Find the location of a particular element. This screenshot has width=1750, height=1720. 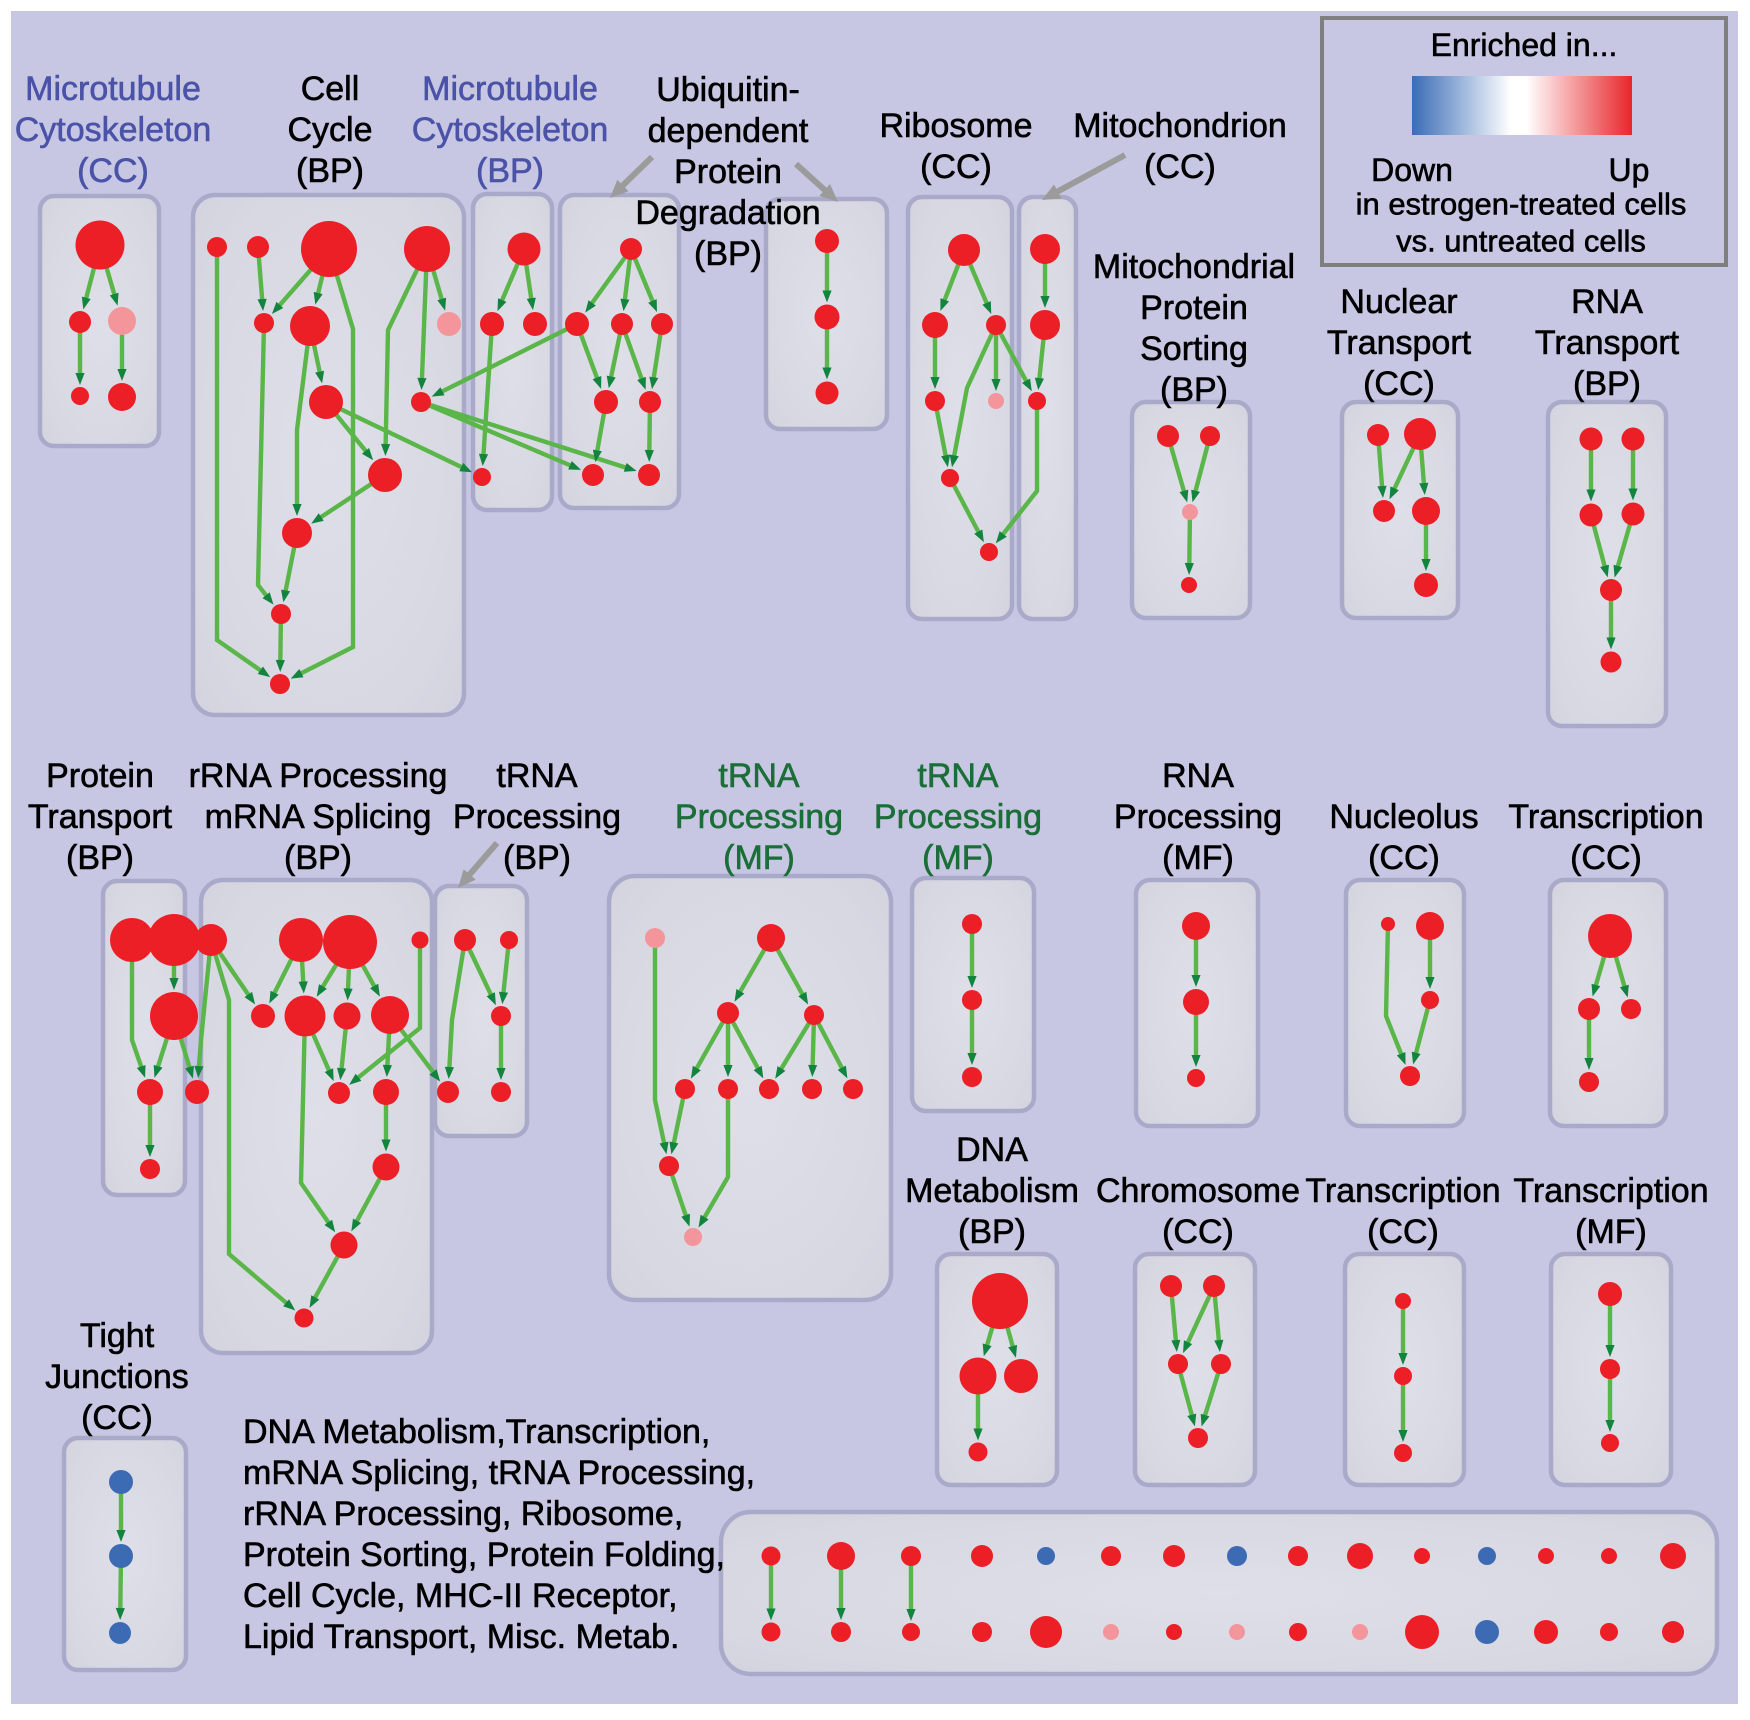

svg-text: DNA is located at coordinates (992, 1150).